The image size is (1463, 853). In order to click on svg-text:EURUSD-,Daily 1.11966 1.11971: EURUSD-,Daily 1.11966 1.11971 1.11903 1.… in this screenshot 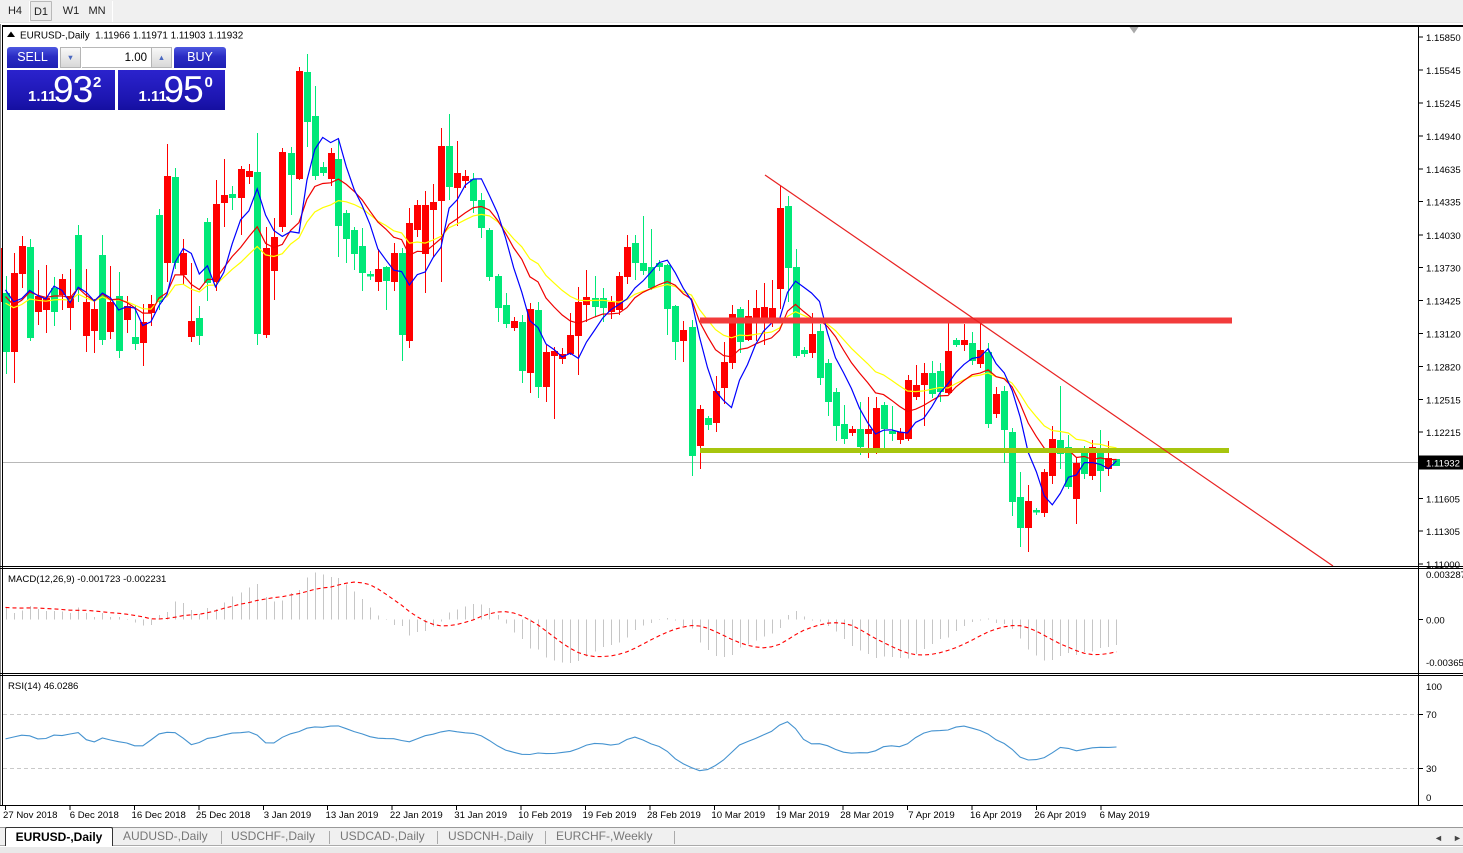, I will do `click(131, 36)`.